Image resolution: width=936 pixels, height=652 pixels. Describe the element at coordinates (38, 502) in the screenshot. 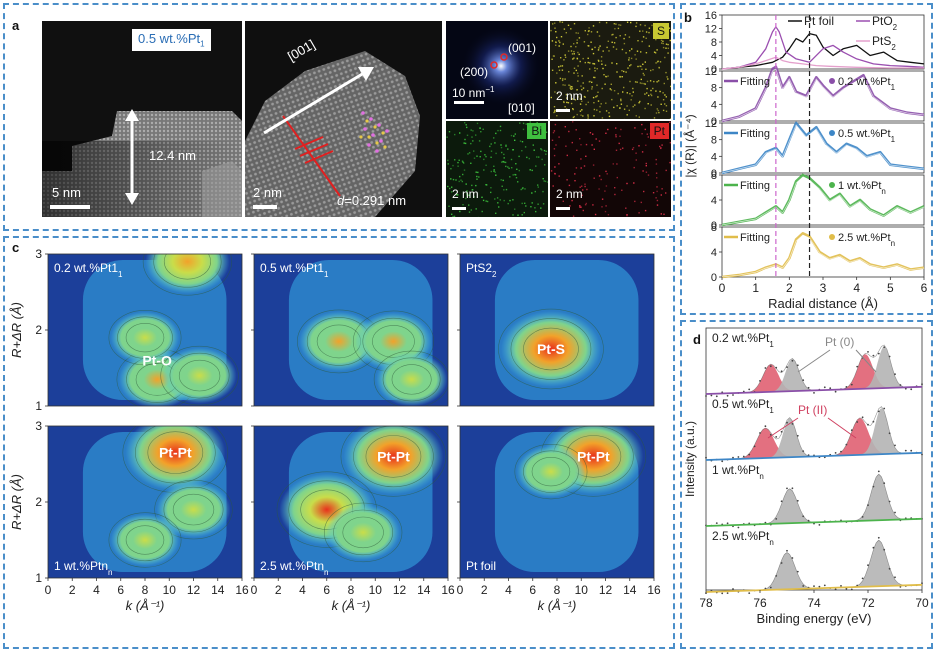

I see `y-tick-label: 2` at that location.